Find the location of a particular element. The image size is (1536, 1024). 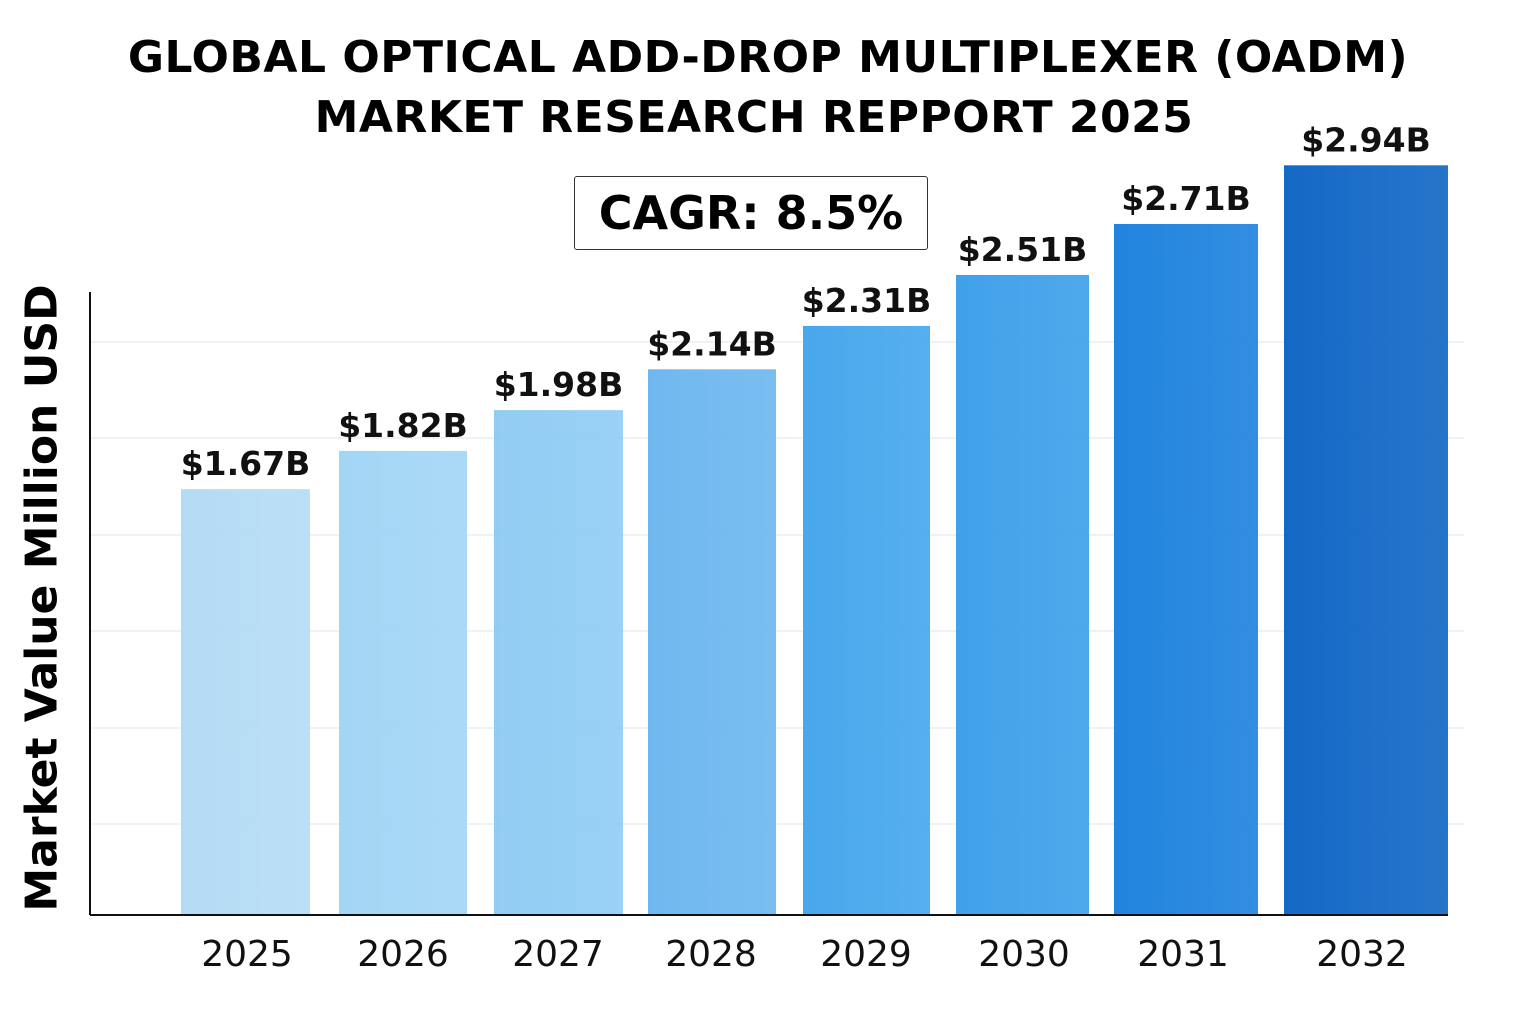

bar-value-label-2032: $2.94B is located at coordinates (1366, 139).